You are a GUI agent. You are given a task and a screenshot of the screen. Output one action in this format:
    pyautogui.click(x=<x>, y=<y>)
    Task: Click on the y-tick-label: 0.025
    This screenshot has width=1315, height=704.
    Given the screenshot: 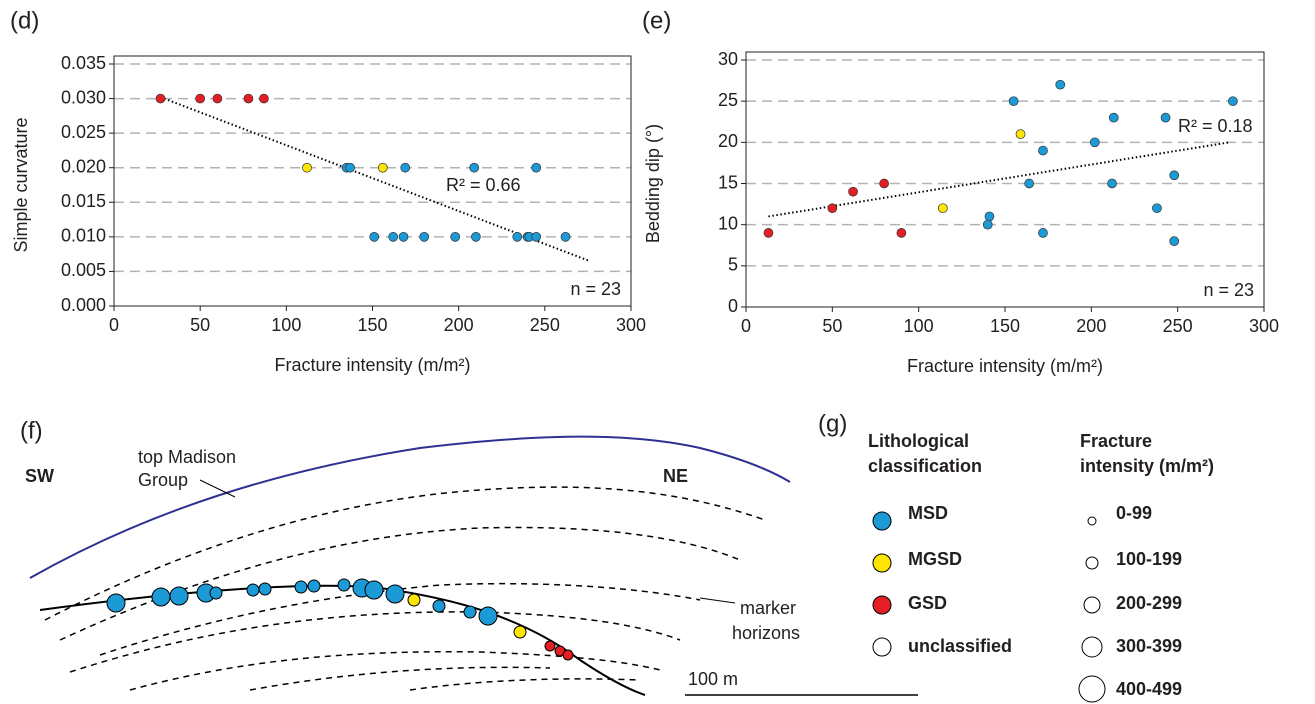 What is the action you would take?
    pyautogui.click(x=83, y=132)
    